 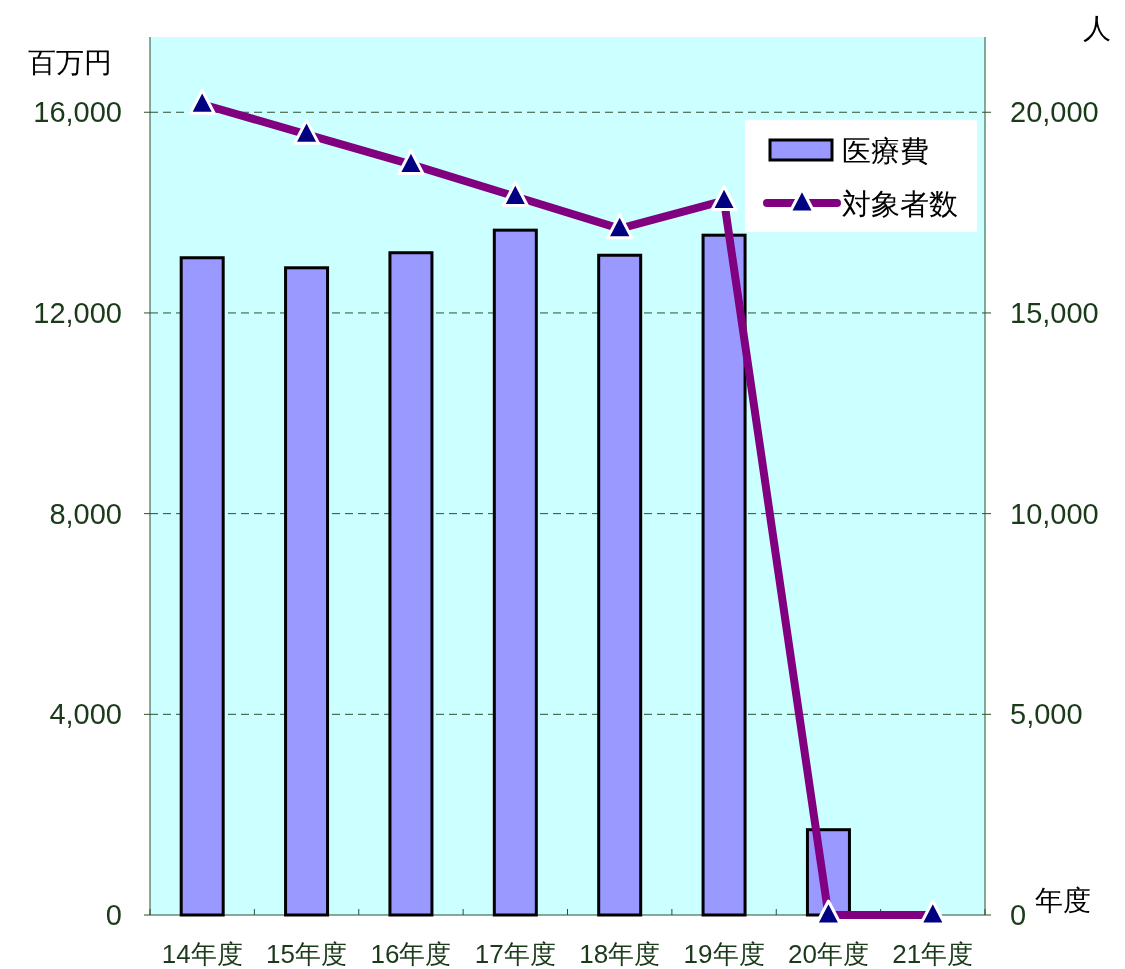 I want to click on x-tick-label: 17年度, so click(x=515, y=954).